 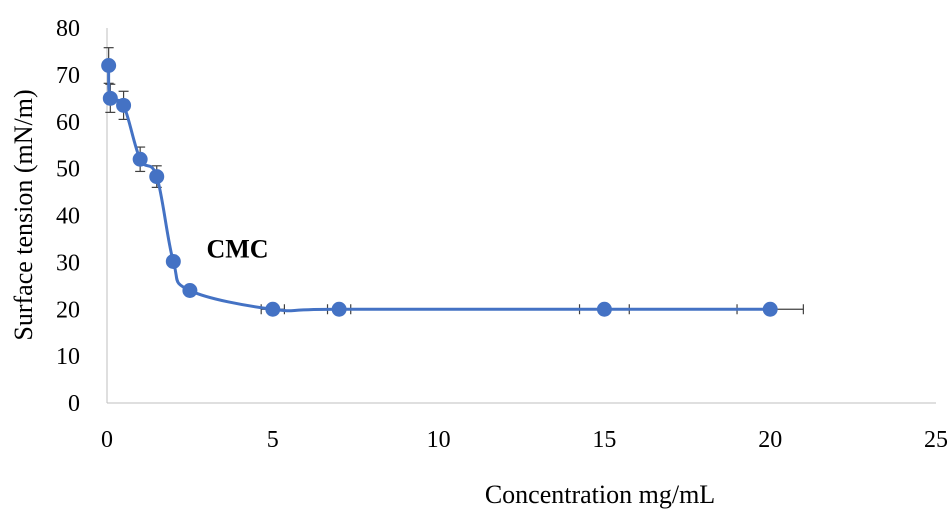 I want to click on y-axis-title: Surface tension (mN/m), so click(x=23, y=214).